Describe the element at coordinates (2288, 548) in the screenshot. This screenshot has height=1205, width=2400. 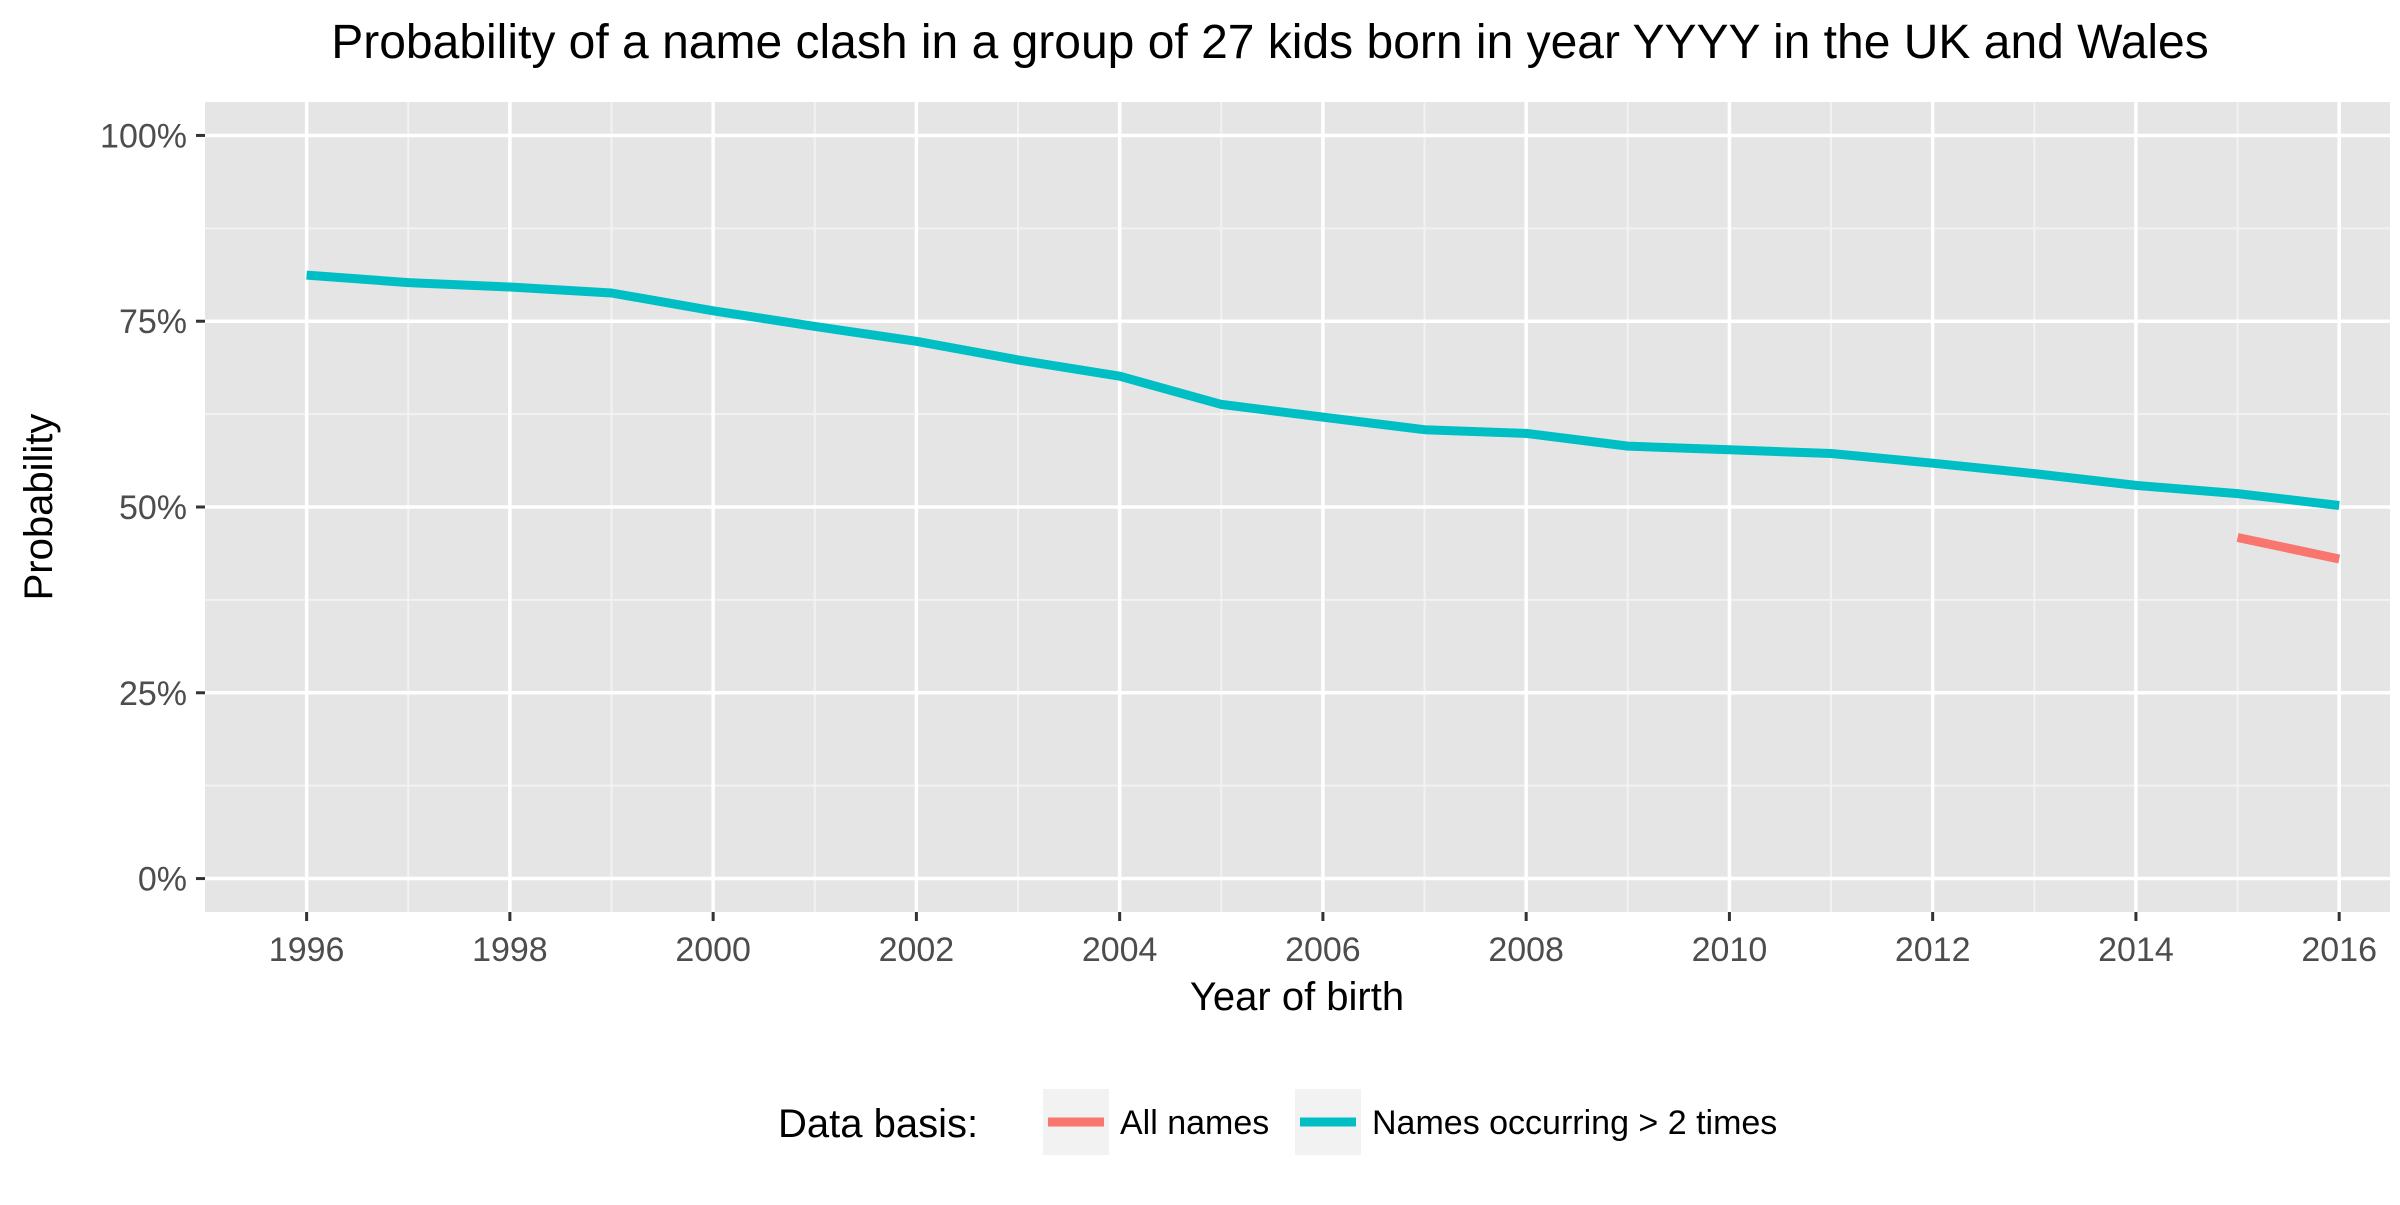
I see `series-line-all-names` at that location.